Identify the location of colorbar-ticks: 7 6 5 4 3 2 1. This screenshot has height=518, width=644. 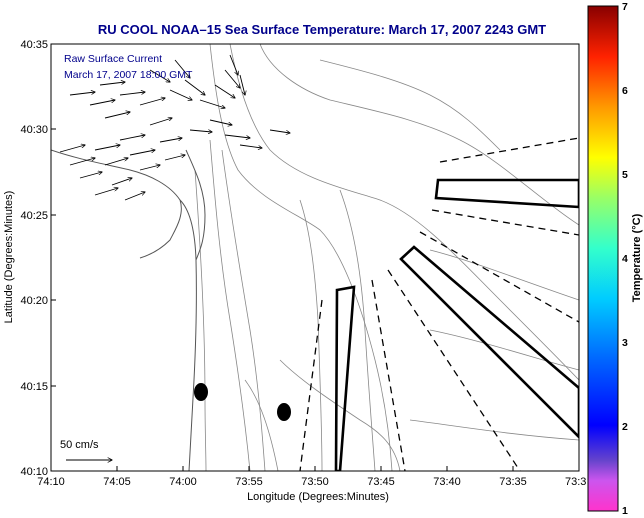
(625, 259).